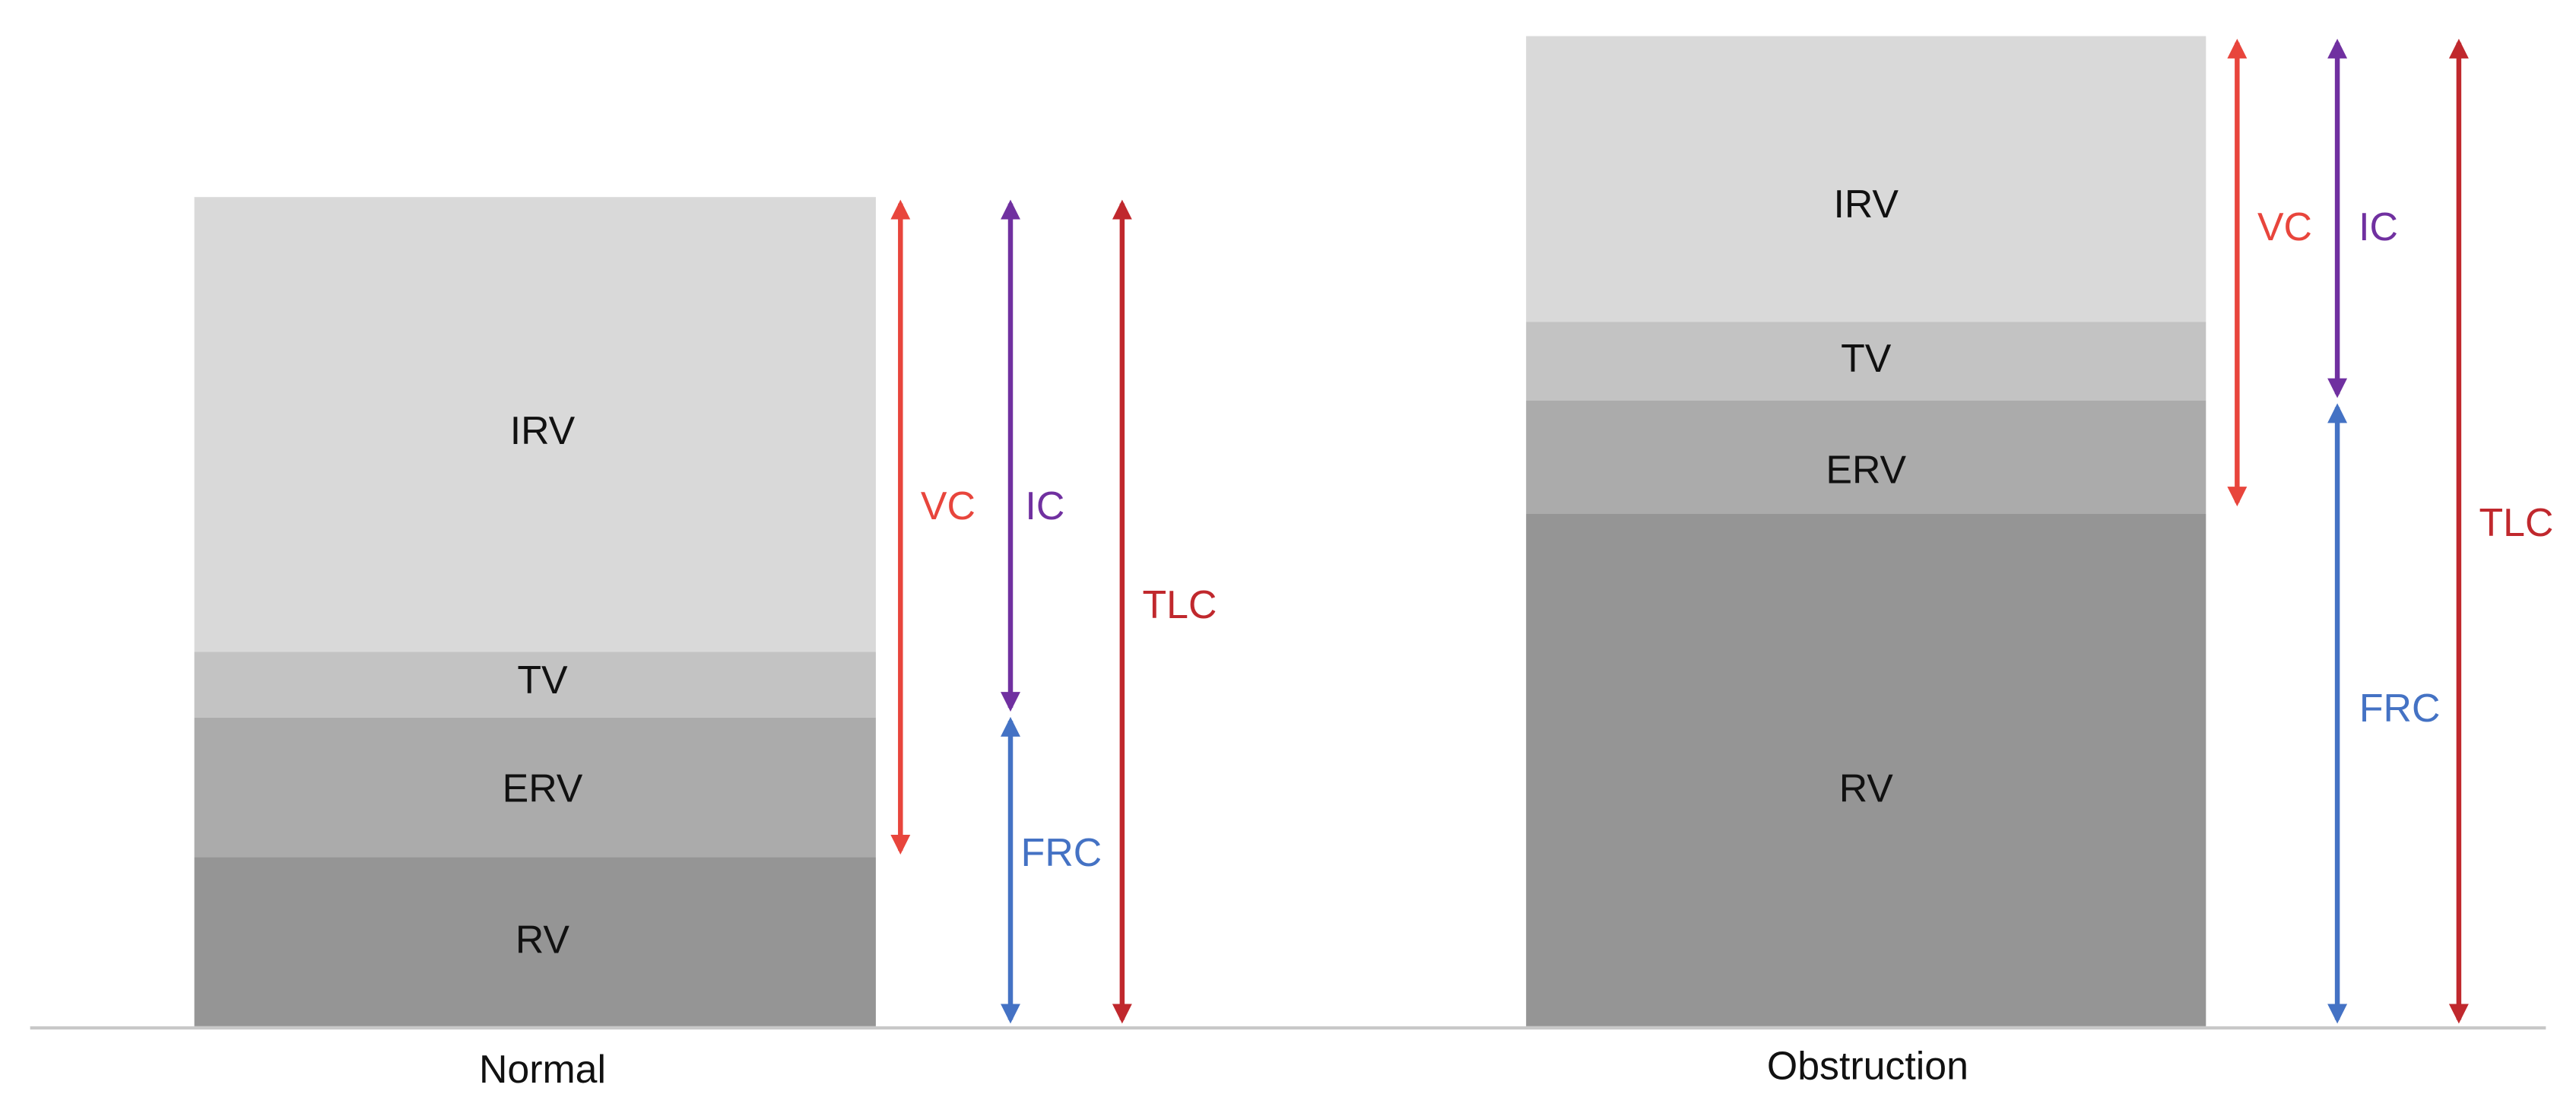 This screenshot has height=1110, width=2576. I want to click on panel-label: Obstruction, so click(1867, 1066).